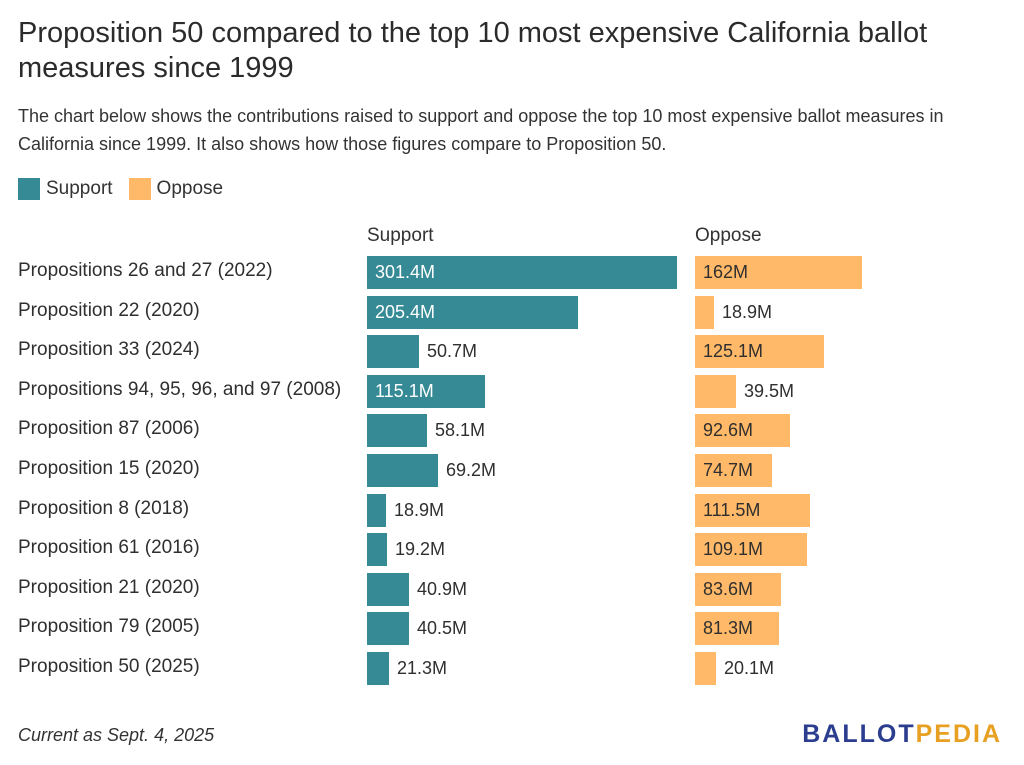 The height and width of the screenshot is (765, 1024). I want to click on support-value-label: 301.4M, so click(405, 272).